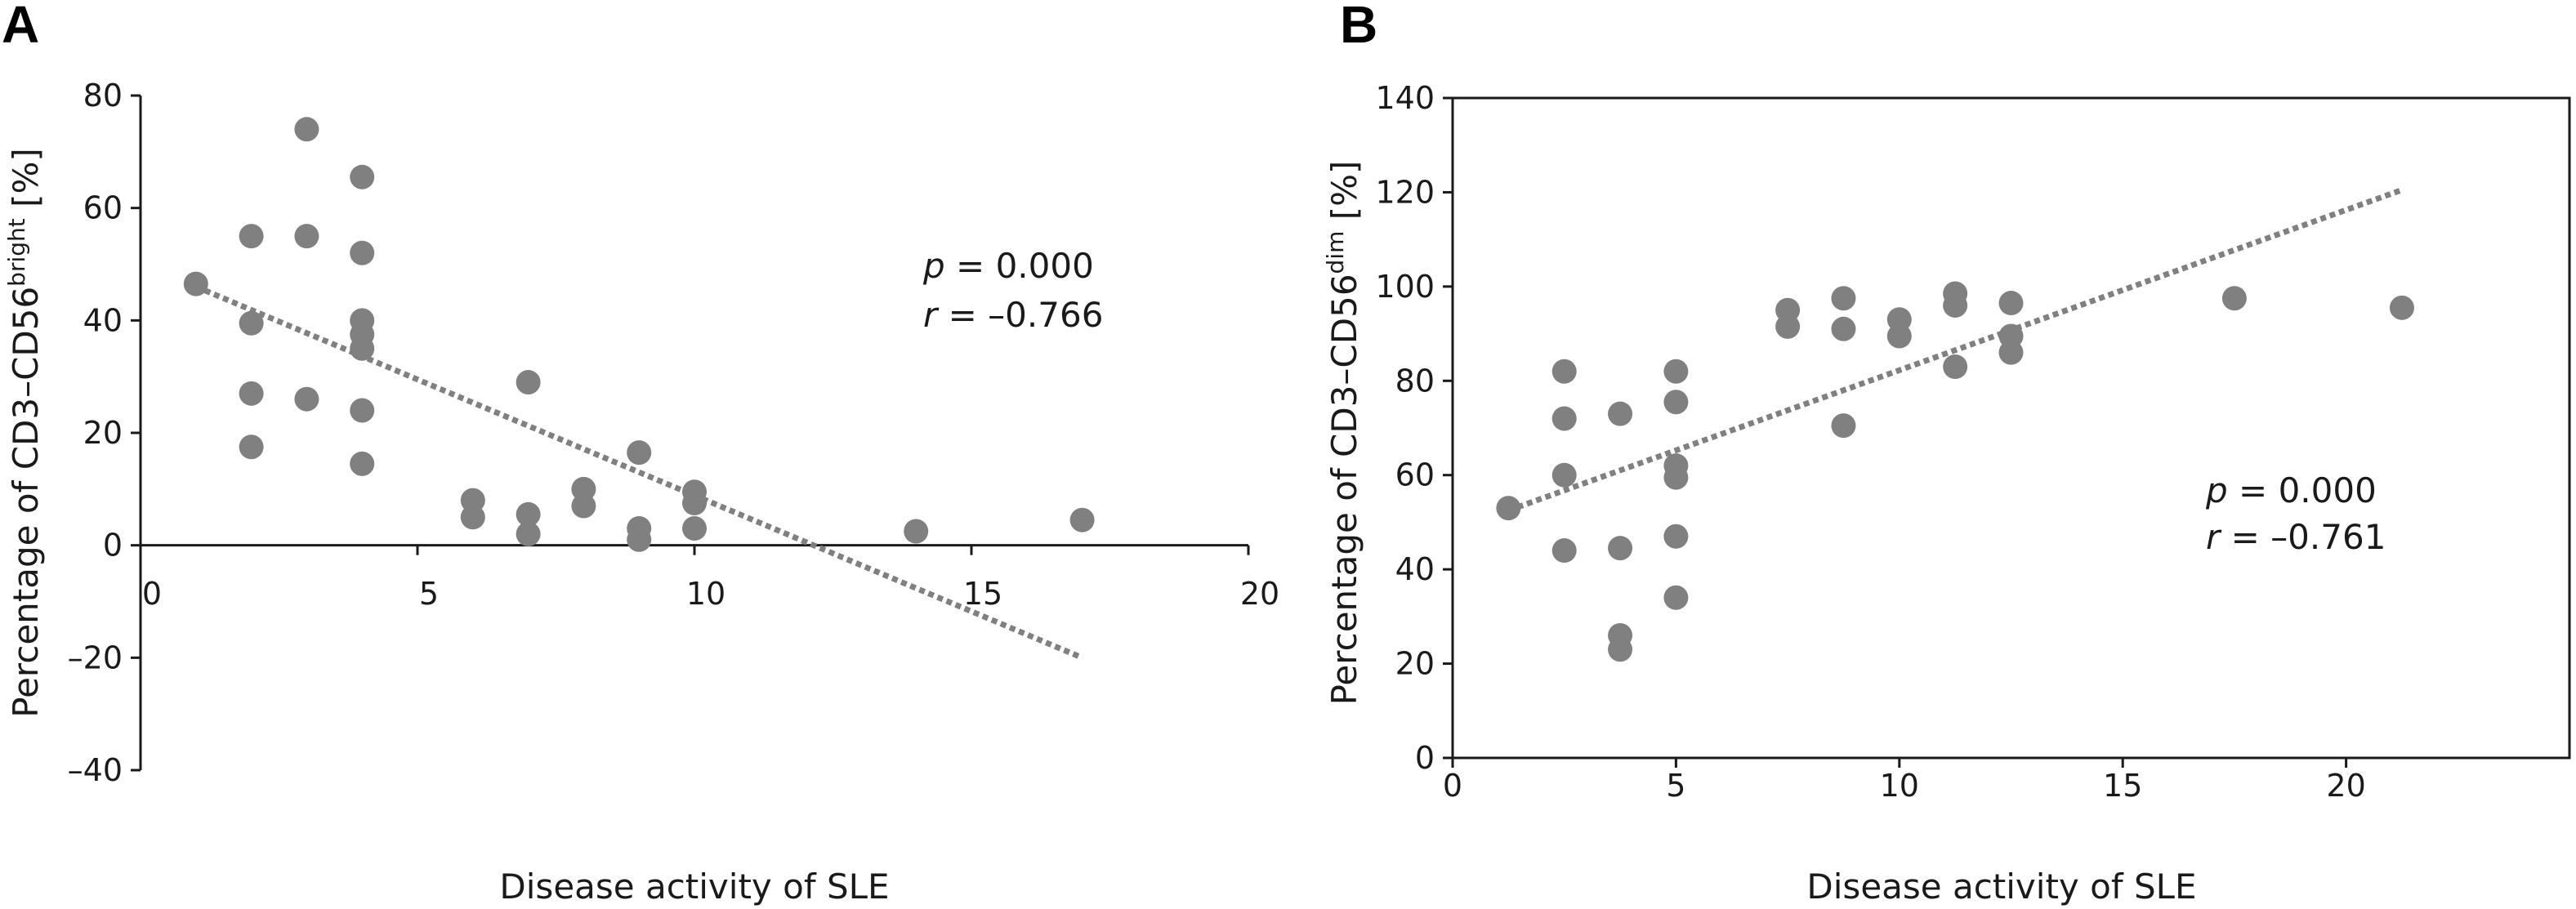 The width and height of the screenshot is (2576, 909). Describe the element at coordinates (21, 27) in the screenshot. I see `panel-a-letter: A` at that location.